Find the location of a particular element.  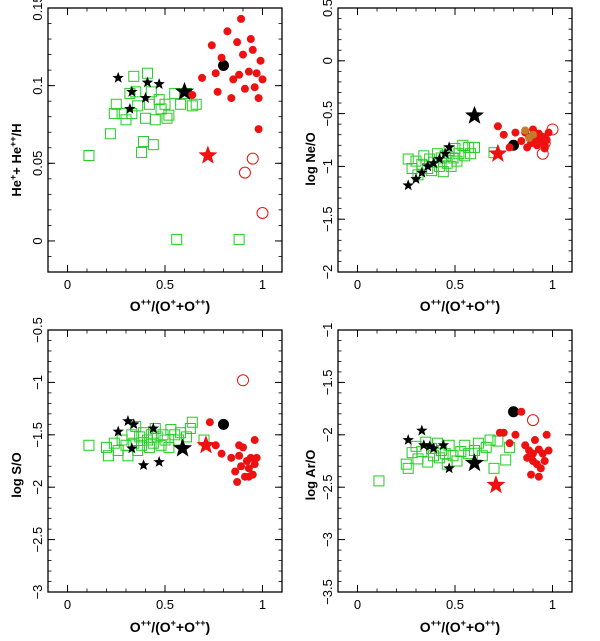

ne-ytick-label: 0 is located at coordinates (327, 60).